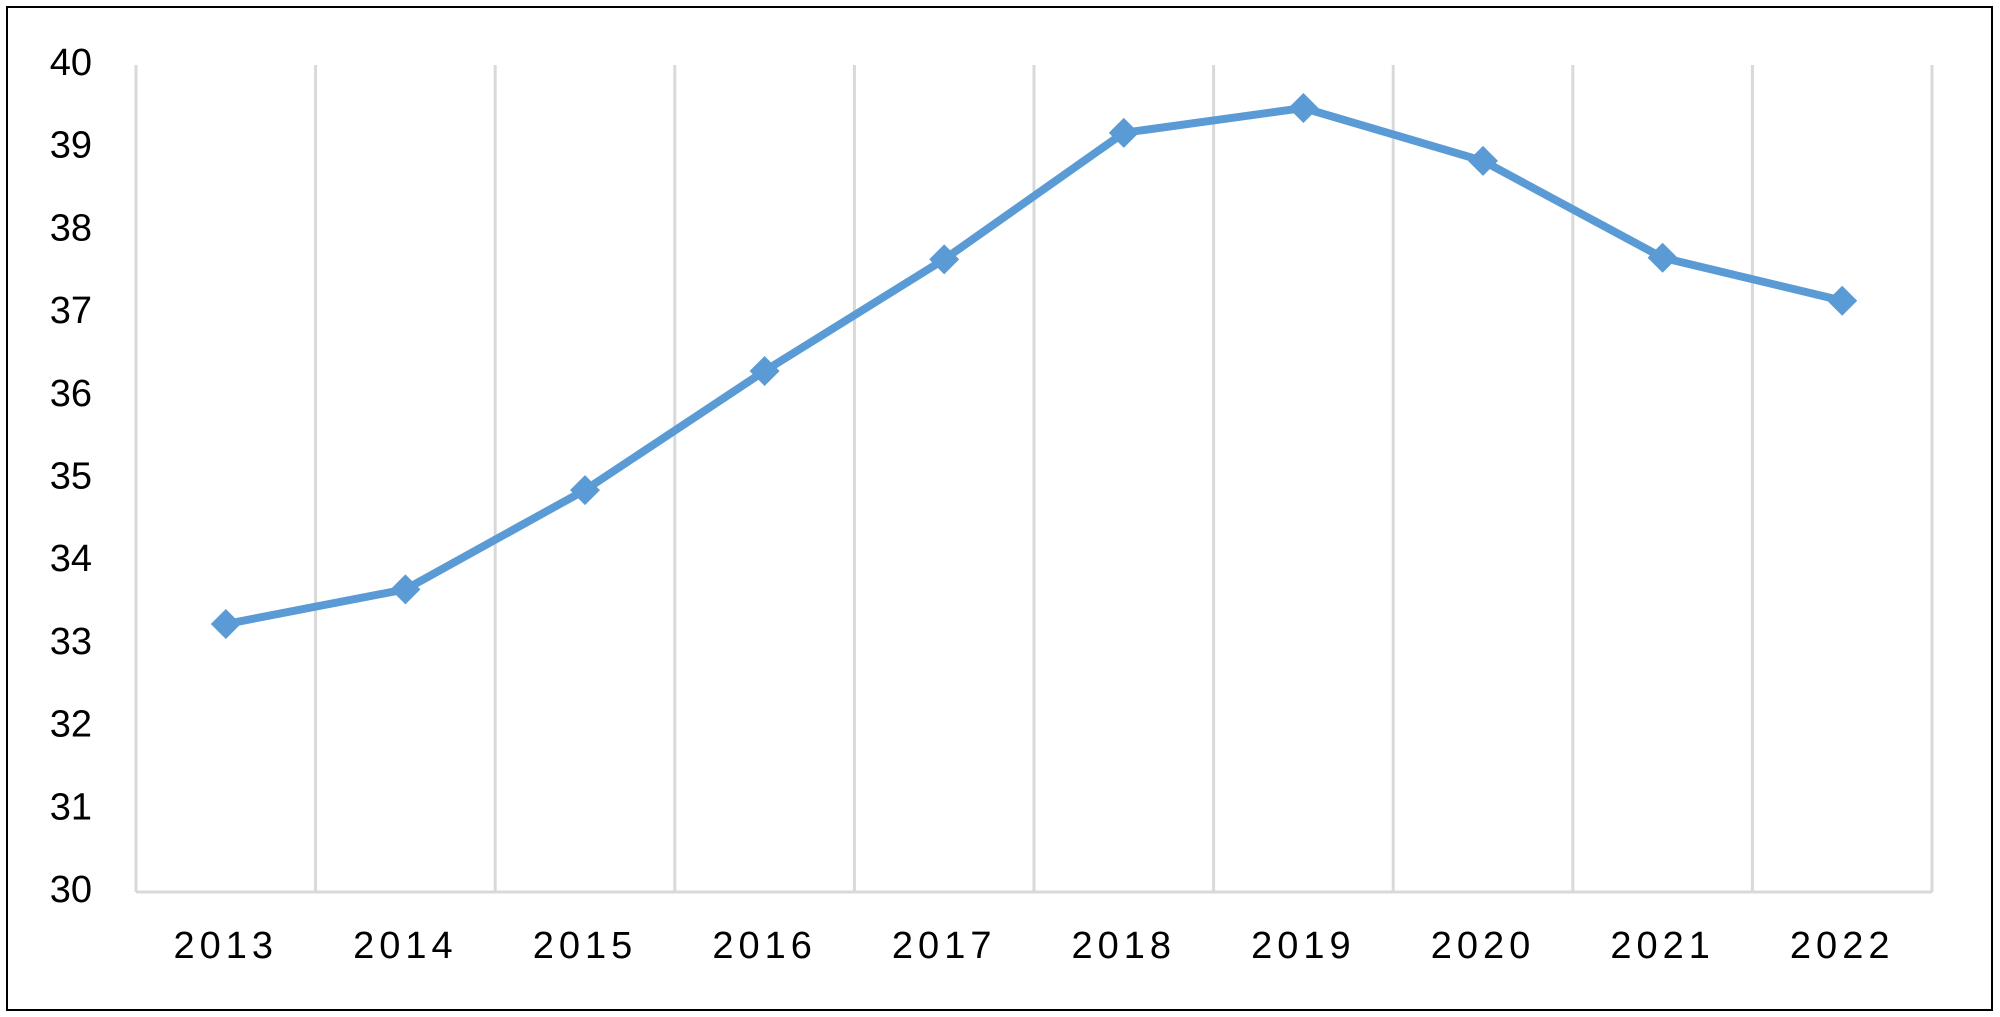 This screenshot has height=1017, width=2000. What do you see at coordinates (585, 946) in the screenshot?
I see `x-tick-label: 2015` at bounding box center [585, 946].